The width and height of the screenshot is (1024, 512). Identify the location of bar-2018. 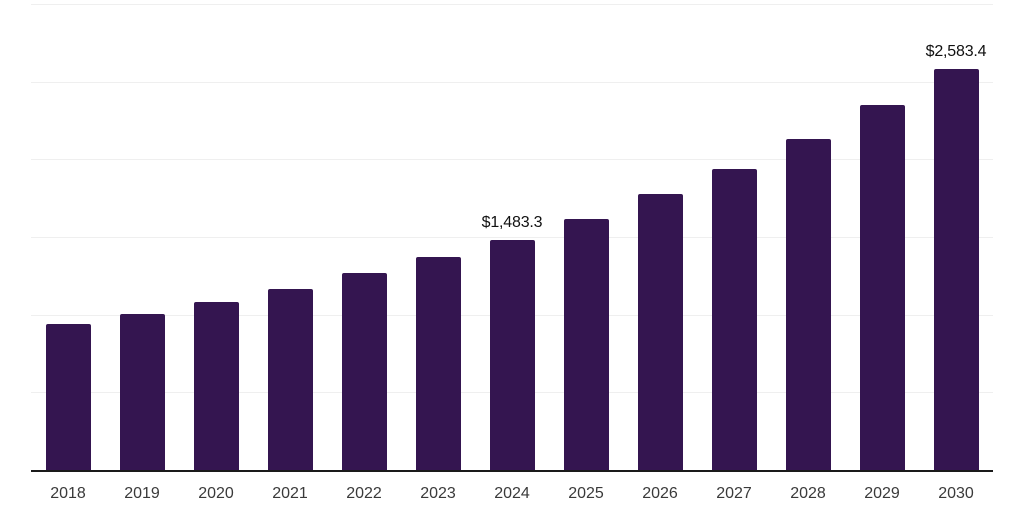
(68, 397).